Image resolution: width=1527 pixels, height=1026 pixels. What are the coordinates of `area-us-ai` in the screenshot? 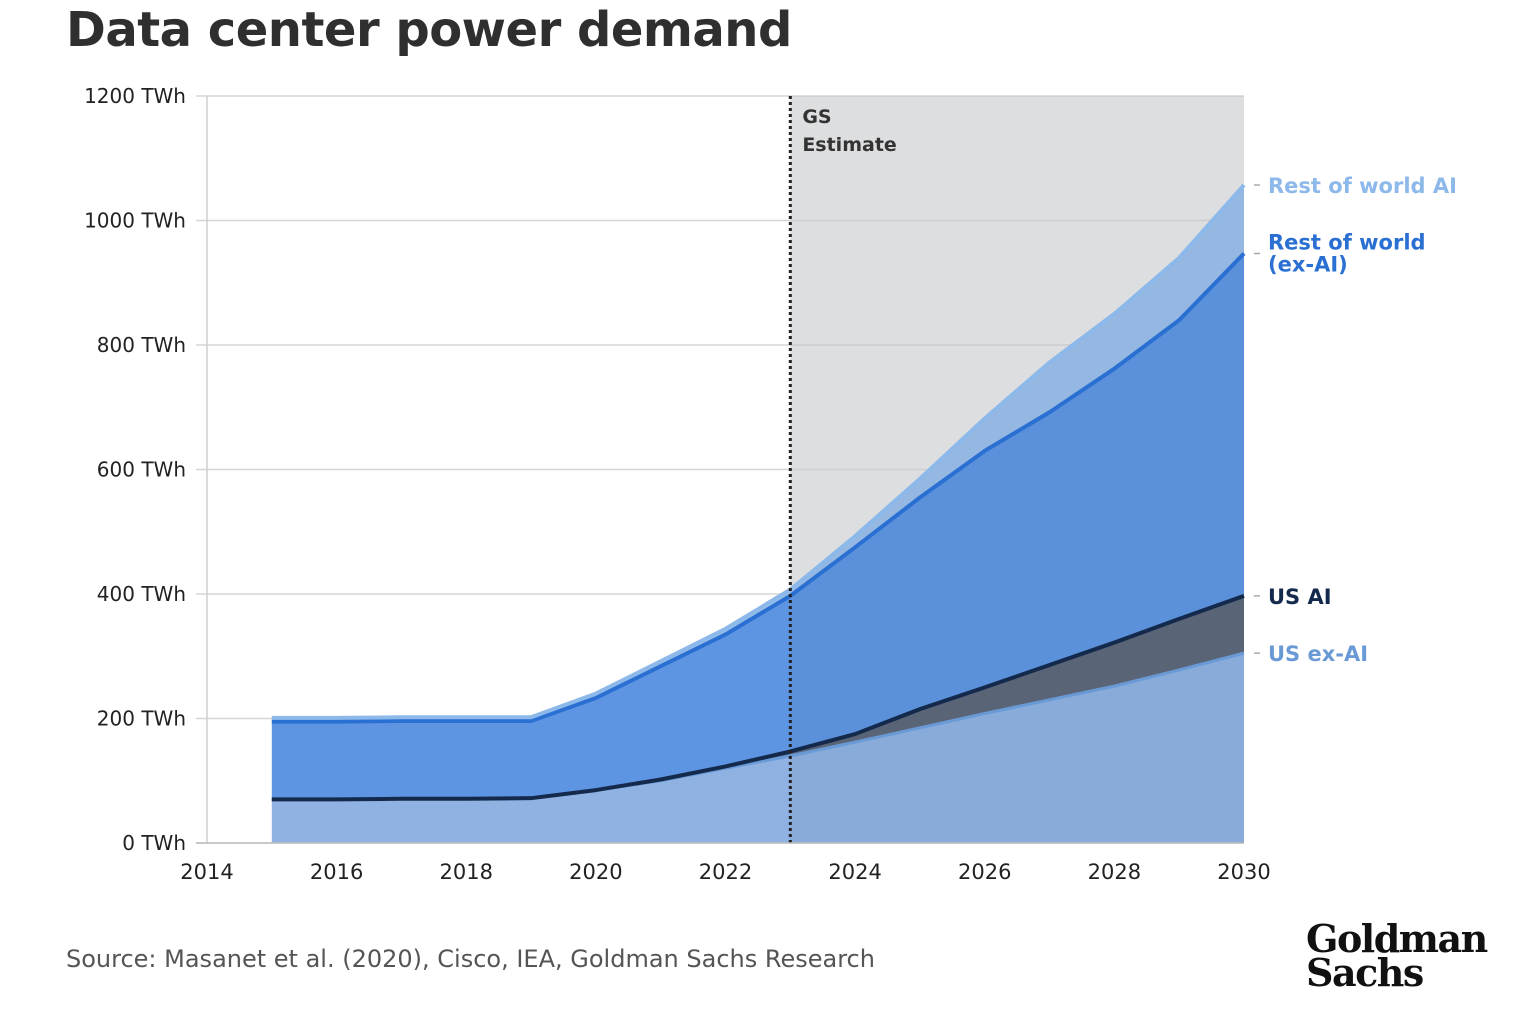 It's located at (757, 697).